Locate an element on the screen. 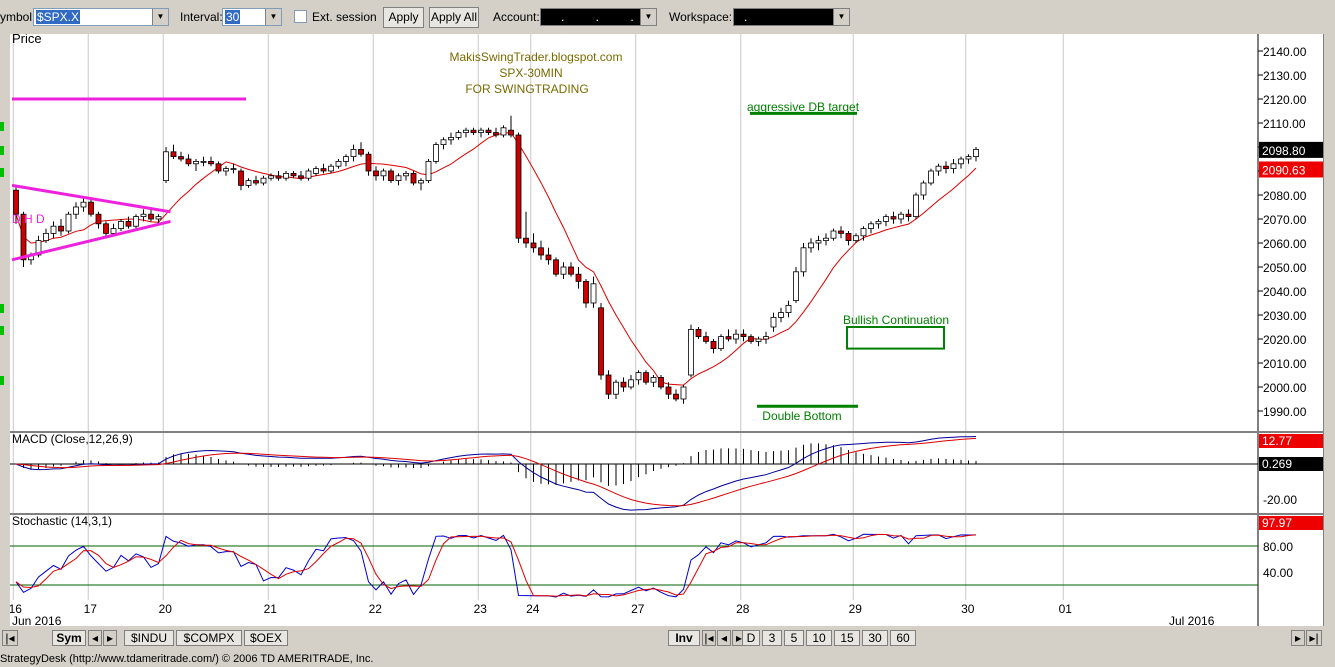  watermark-line-1: MakisSwingTrader.blogspot.com is located at coordinates (536, 57).